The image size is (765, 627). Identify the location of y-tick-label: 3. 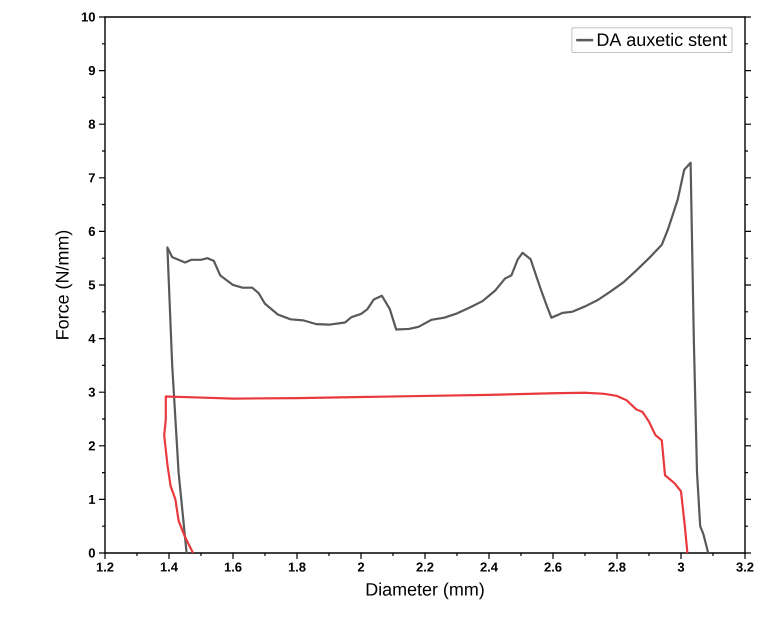
(92, 392).